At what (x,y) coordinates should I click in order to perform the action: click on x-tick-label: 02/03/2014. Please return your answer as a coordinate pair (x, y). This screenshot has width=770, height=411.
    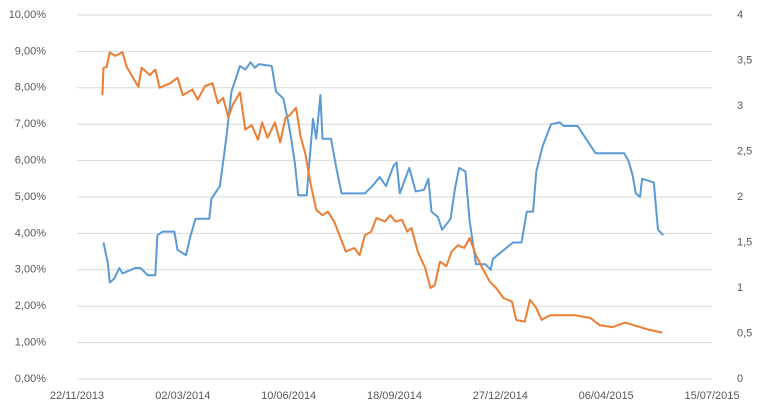
    Looking at the image, I should click on (182, 396).